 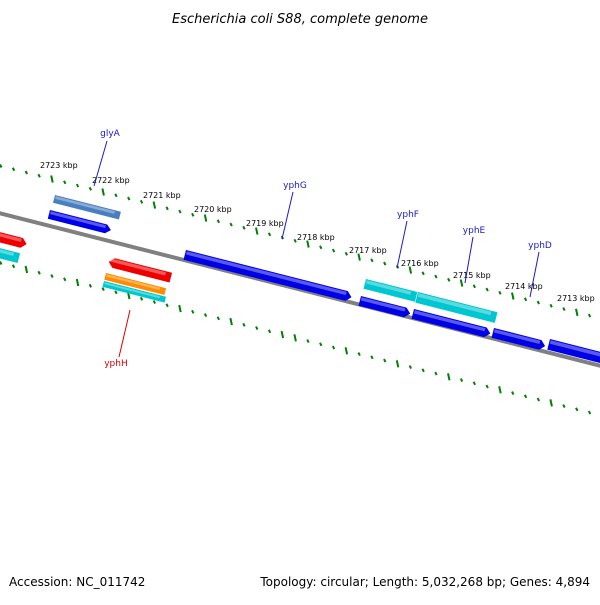 What do you see at coordinates (456, 307) in the screenshot?
I see `gene-feature-yphE-cyan` at bounding box center [456, 307].